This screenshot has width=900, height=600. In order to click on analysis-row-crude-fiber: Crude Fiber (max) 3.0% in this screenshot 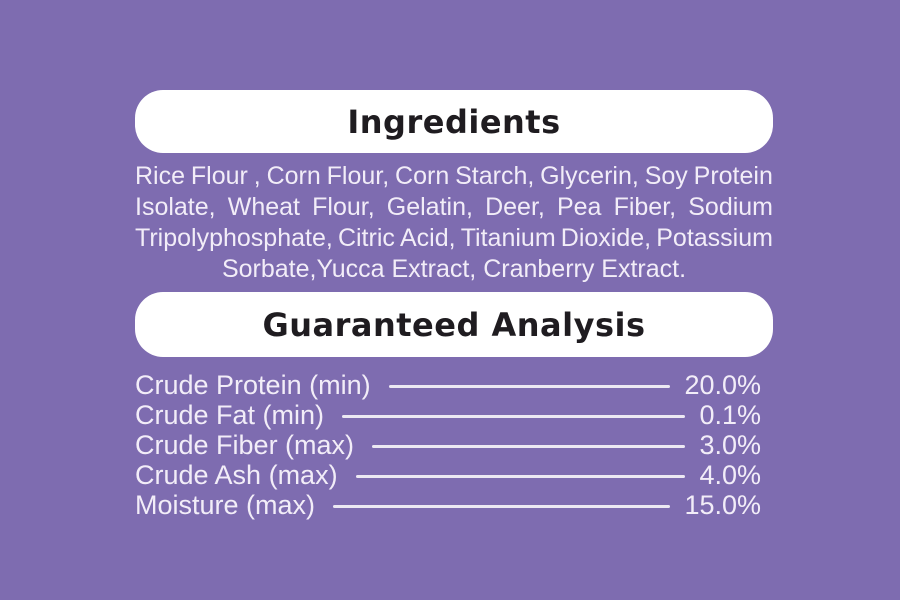, I will do `click(448, 445)`.